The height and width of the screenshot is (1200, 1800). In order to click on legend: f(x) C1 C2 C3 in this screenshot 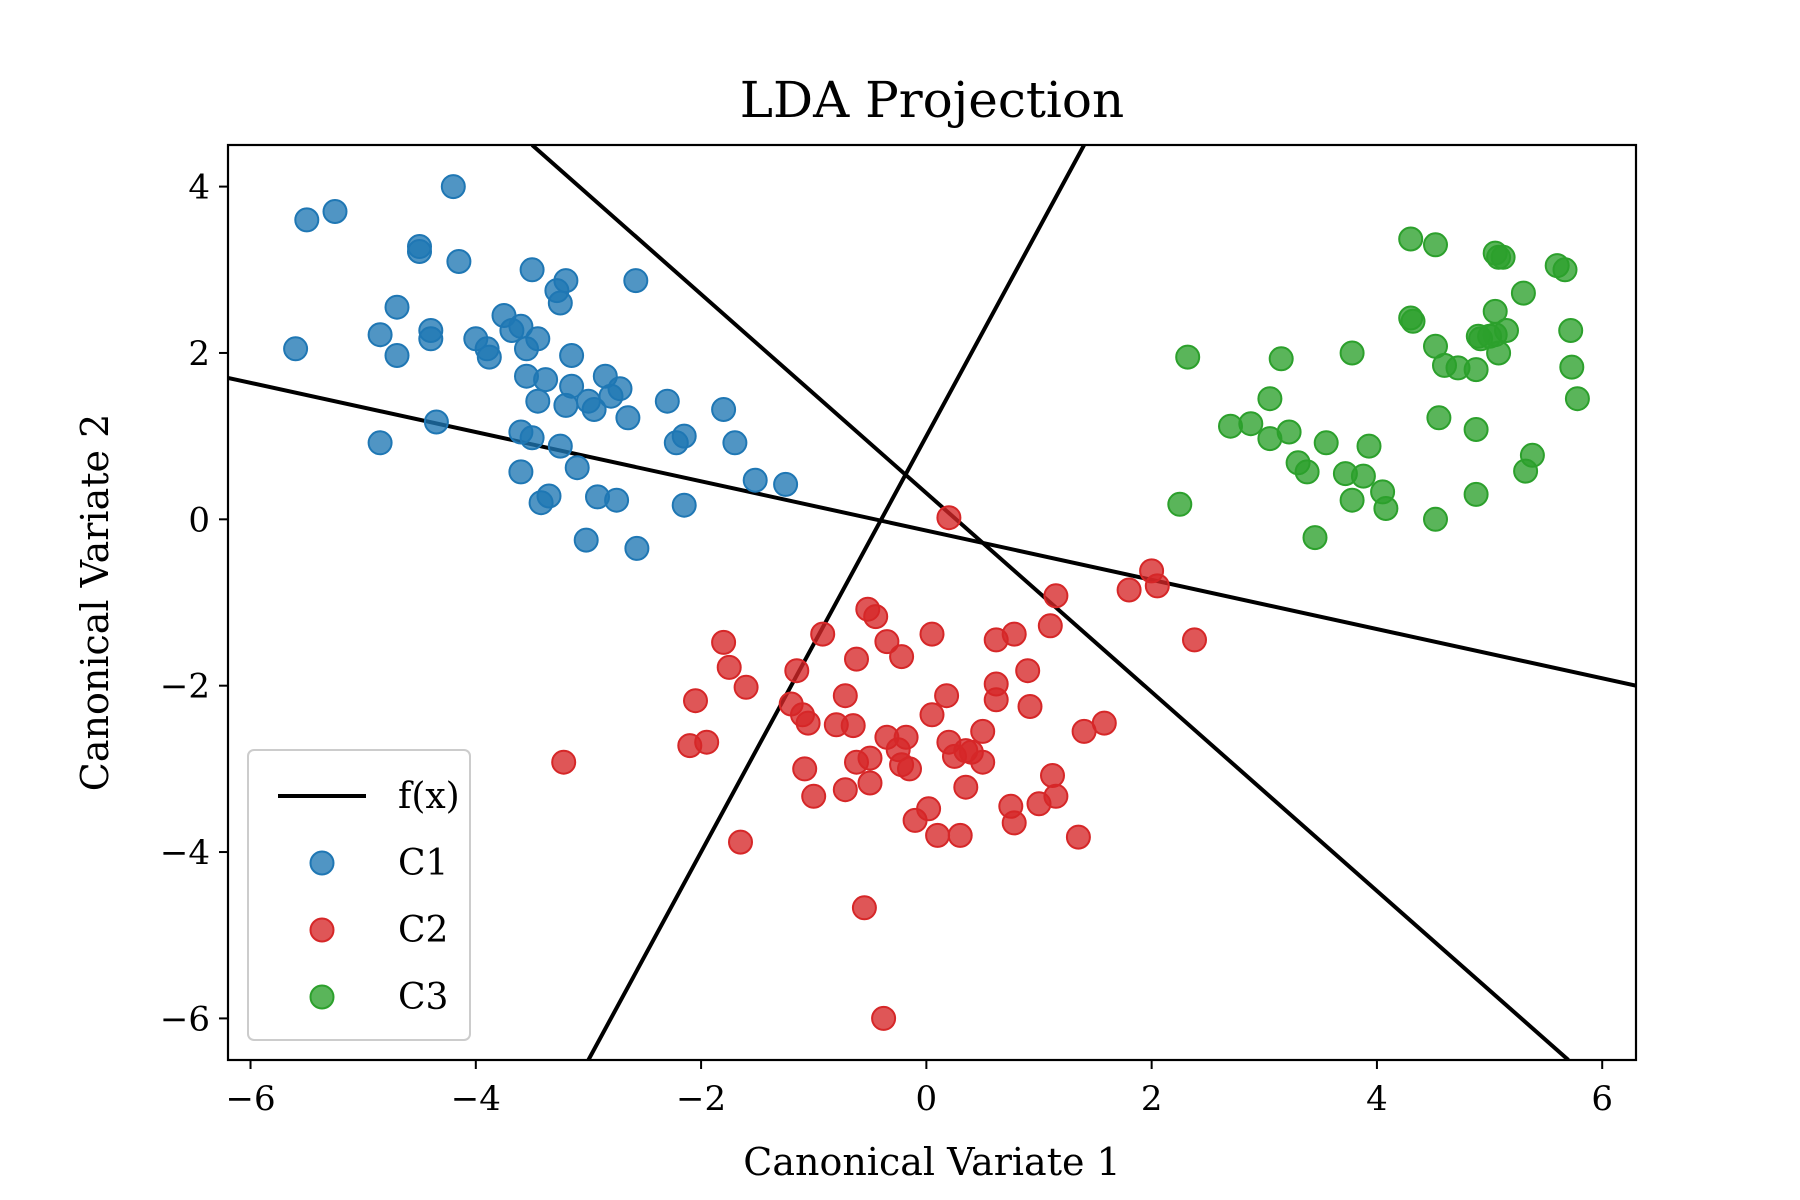, I will do `click(359, 895)`.